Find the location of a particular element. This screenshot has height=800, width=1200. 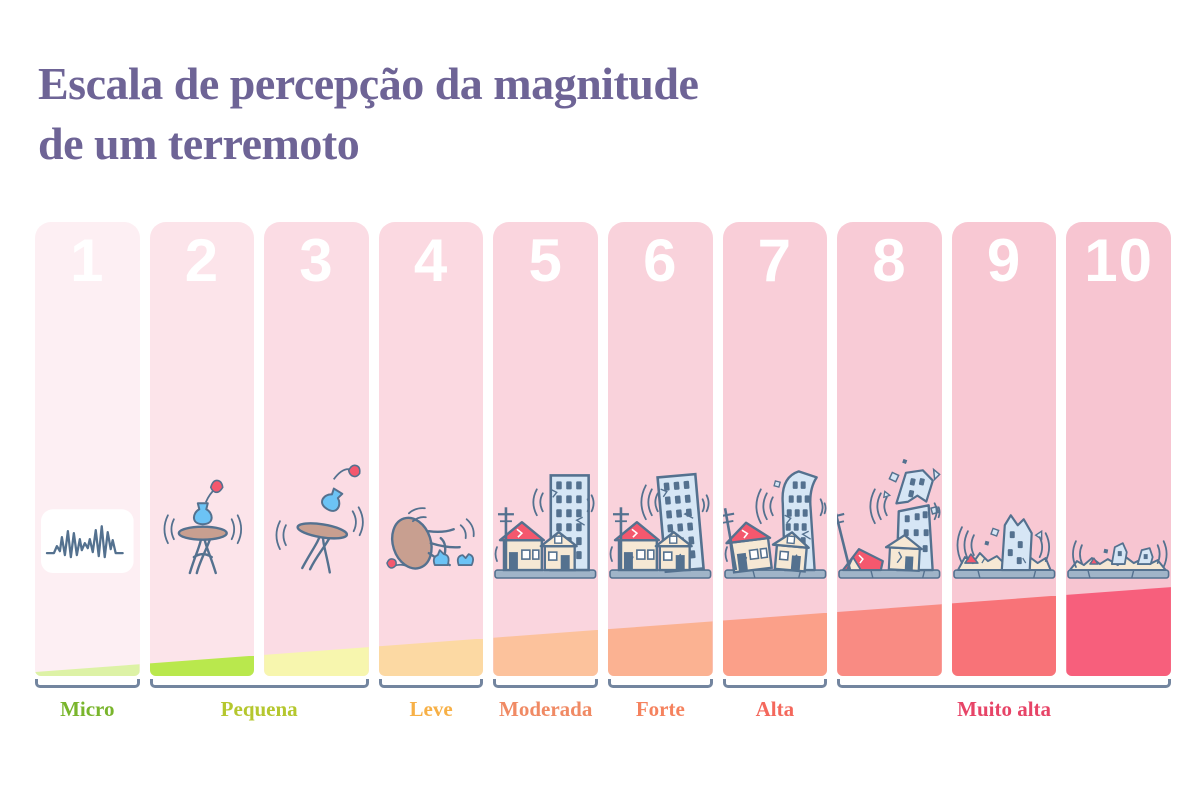

magnitude-column-4: 4 is located at coordinates (431, 449).